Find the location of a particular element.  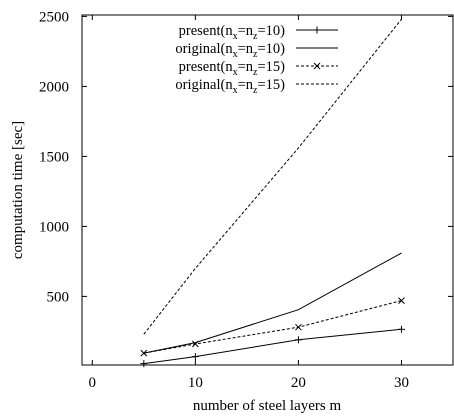

x-tick-label: 20 is located at coordinates (298, 383).